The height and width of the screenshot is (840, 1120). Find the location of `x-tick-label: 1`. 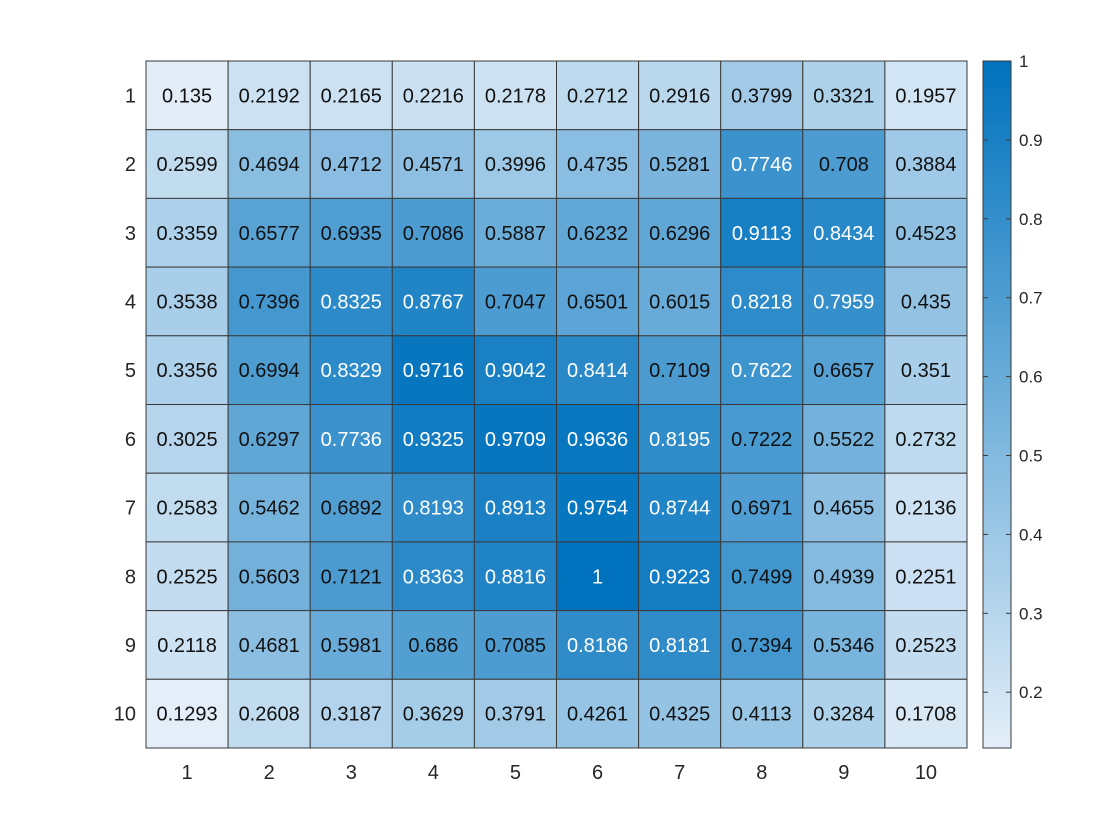

x-tick-label: 1 is located at coordinates (186, 773).